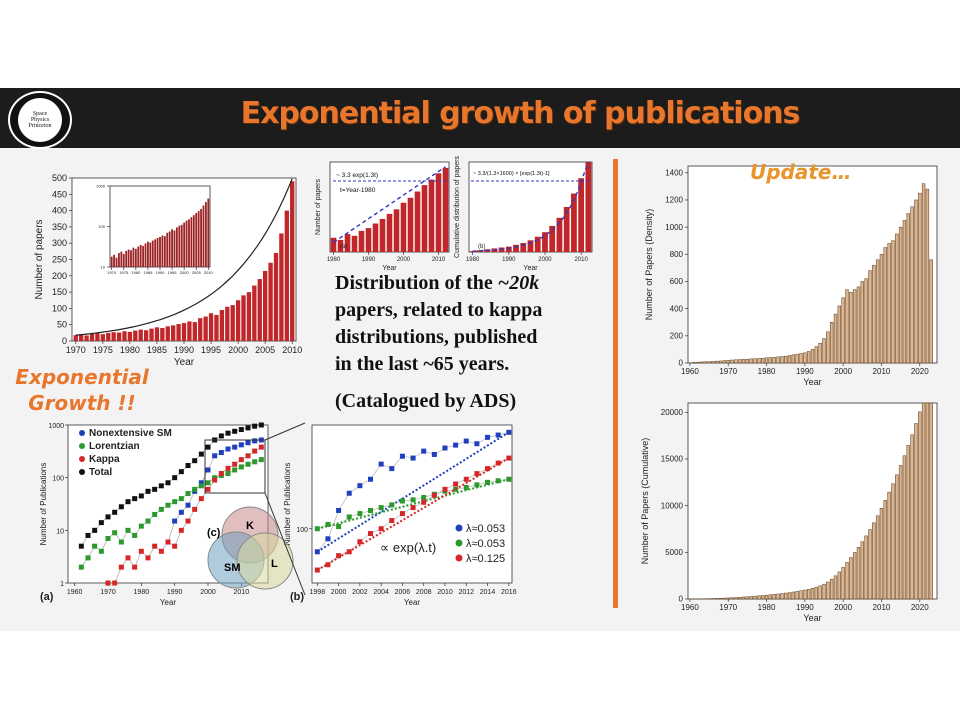  I want to click on panel-label-small-a: (a), so click(343, 247).